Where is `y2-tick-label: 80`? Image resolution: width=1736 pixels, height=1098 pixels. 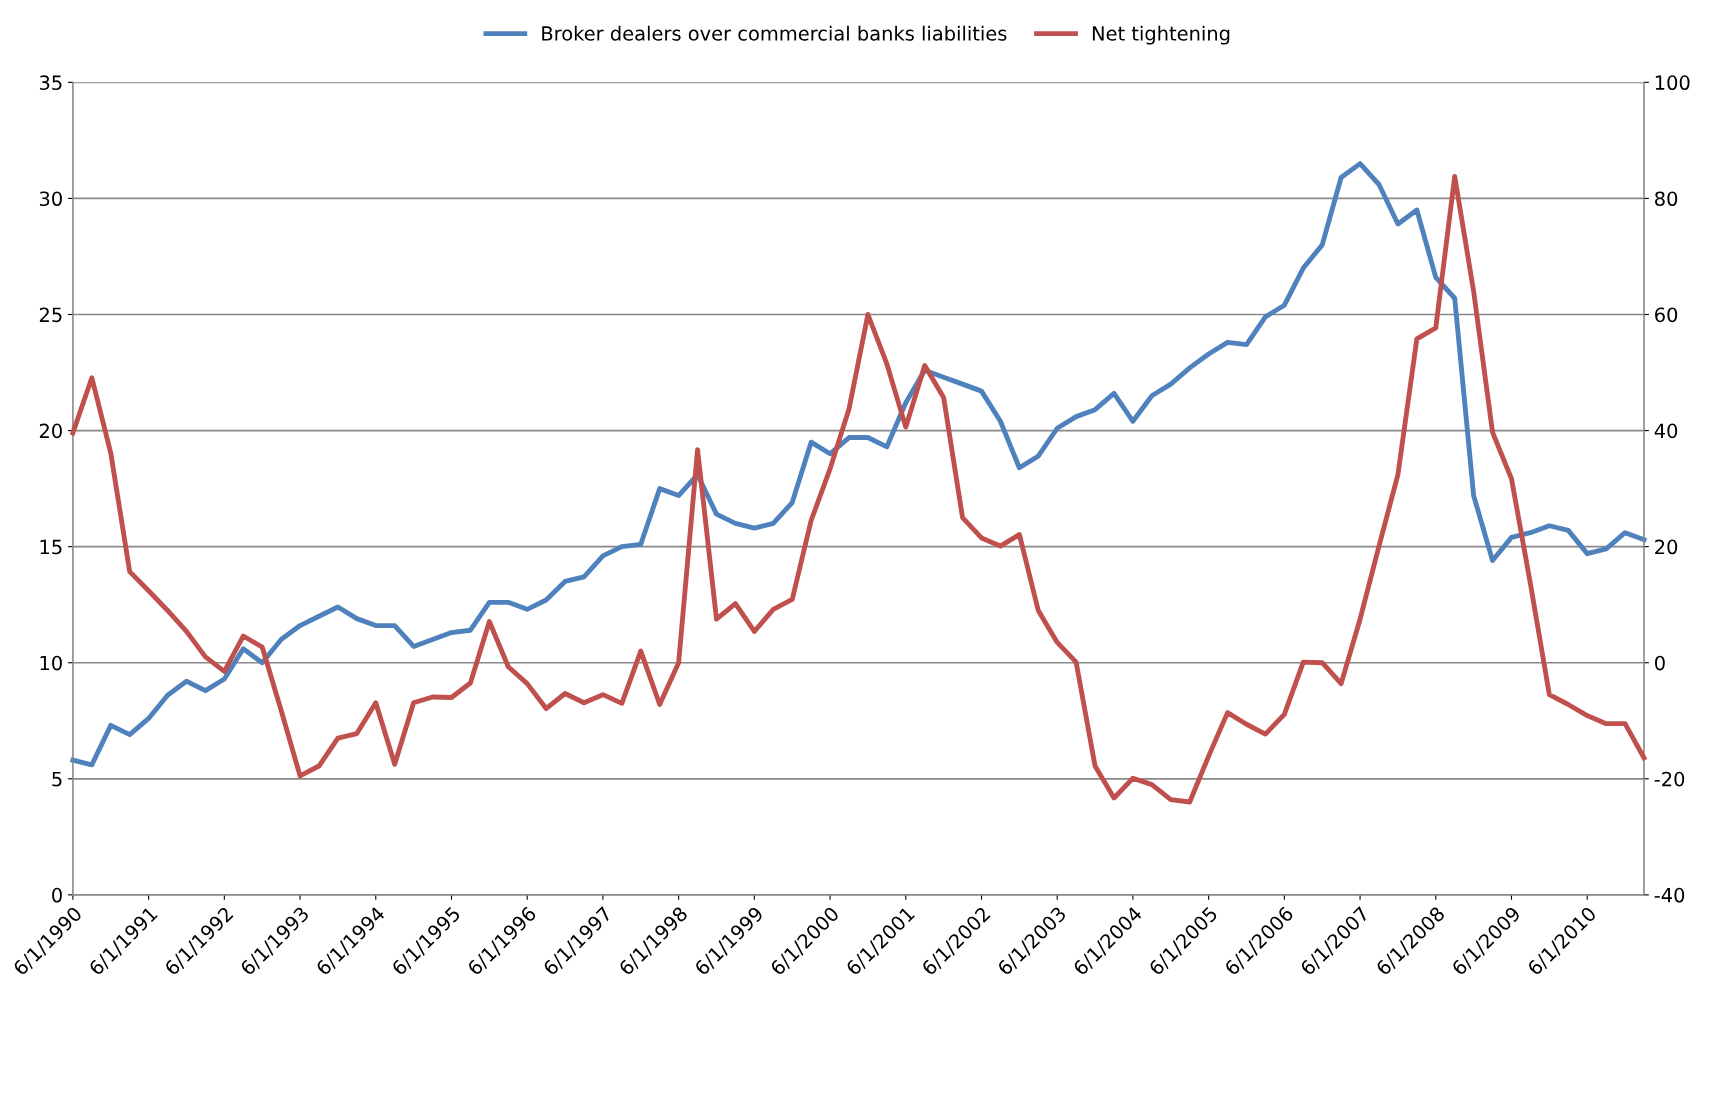
y2-tick-label: 80 is located at coordinates (1666, 199).